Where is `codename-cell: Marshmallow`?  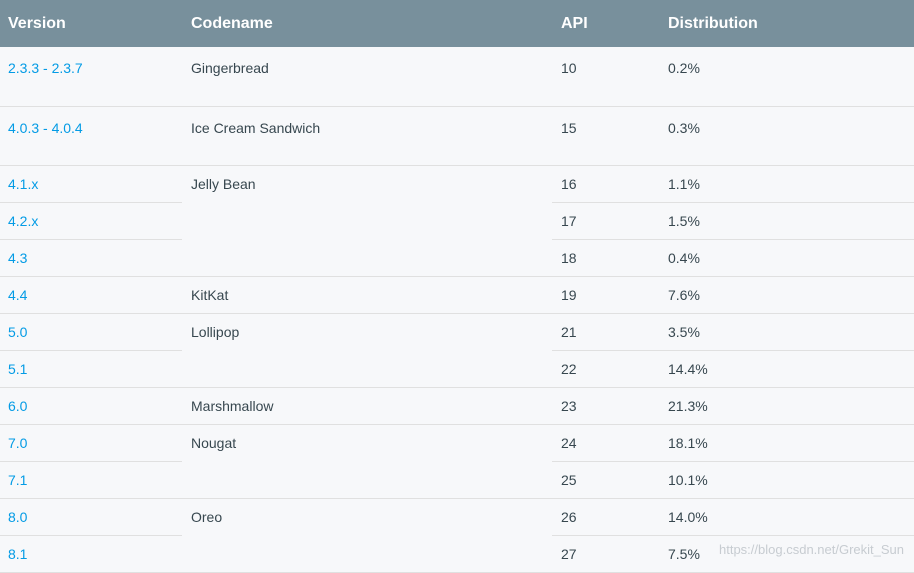 codename-cell: Marshmallow is located at coordinates (367, 406).